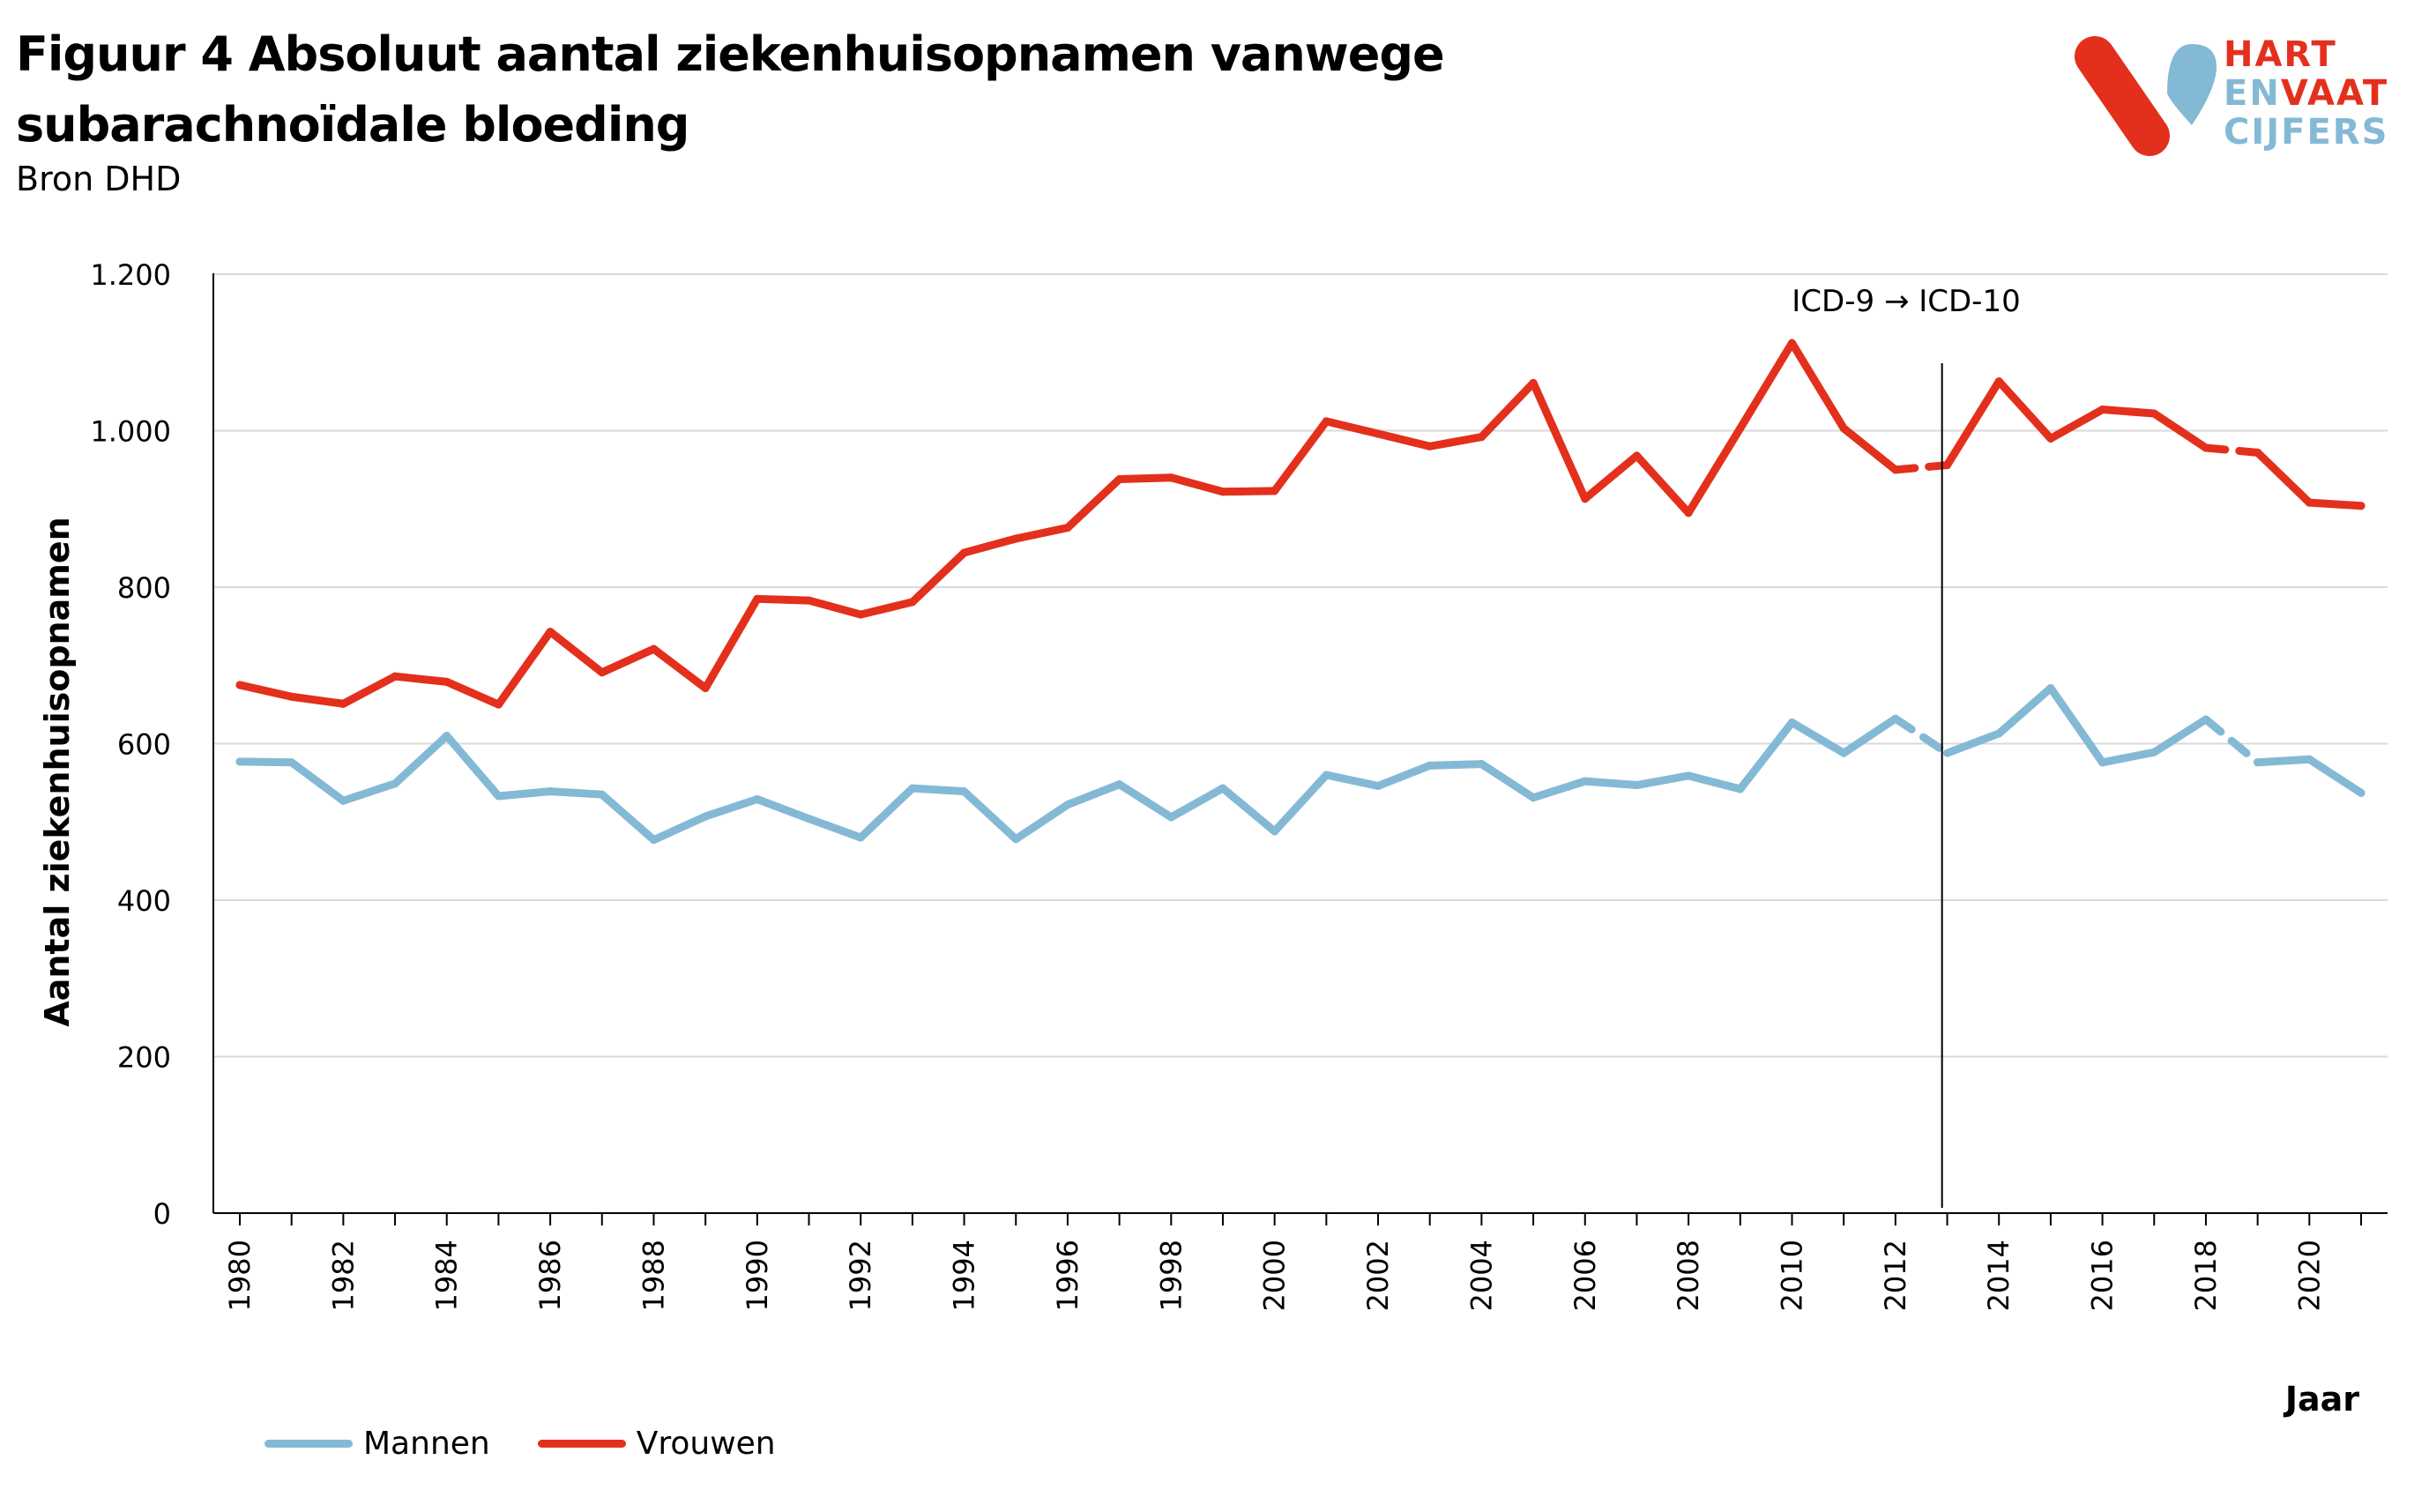 Image resolution: width=2429 pixels, height=1512 pixels. What do you see at coordinates (550, 1275) in the screenshot?
I see `x-tick-label: 1986` at bounding box center [550, 1275].